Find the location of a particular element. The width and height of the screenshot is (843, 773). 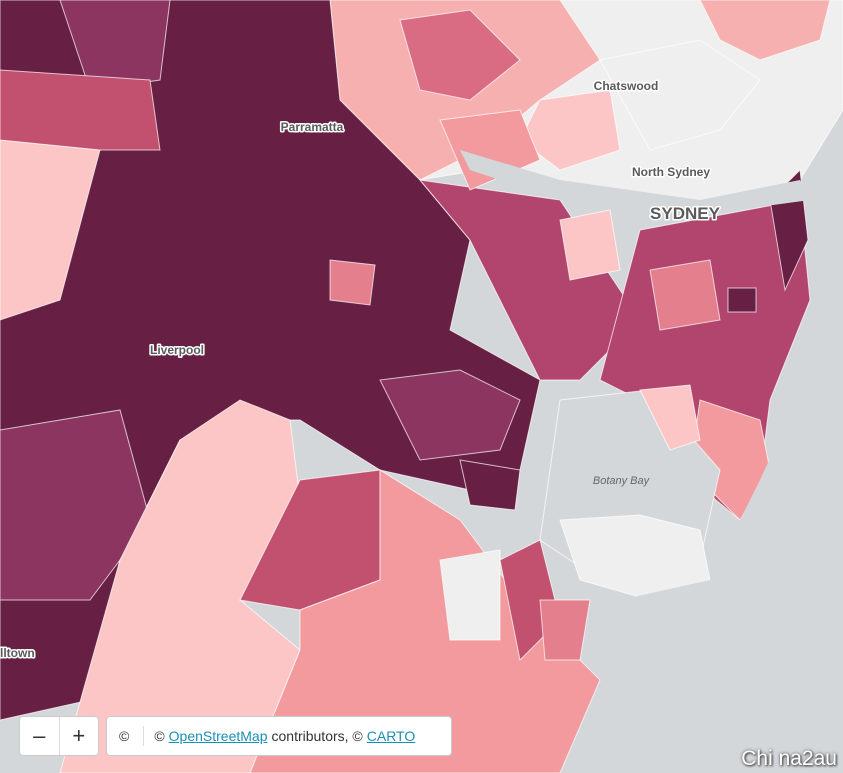

separator is located at coordinates (144, 736).